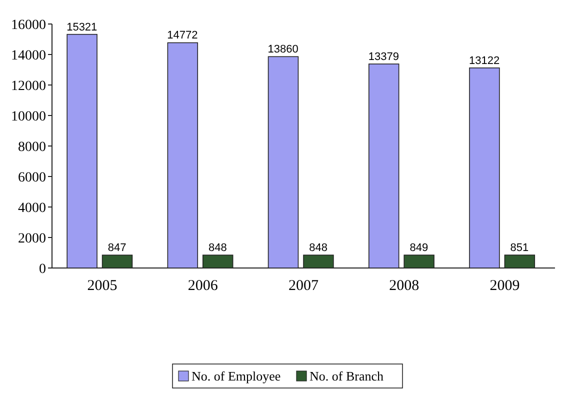  Describe the element at coordinates (32, 238) in the screenshot. I see `y-tick-label: 2000` at that location.